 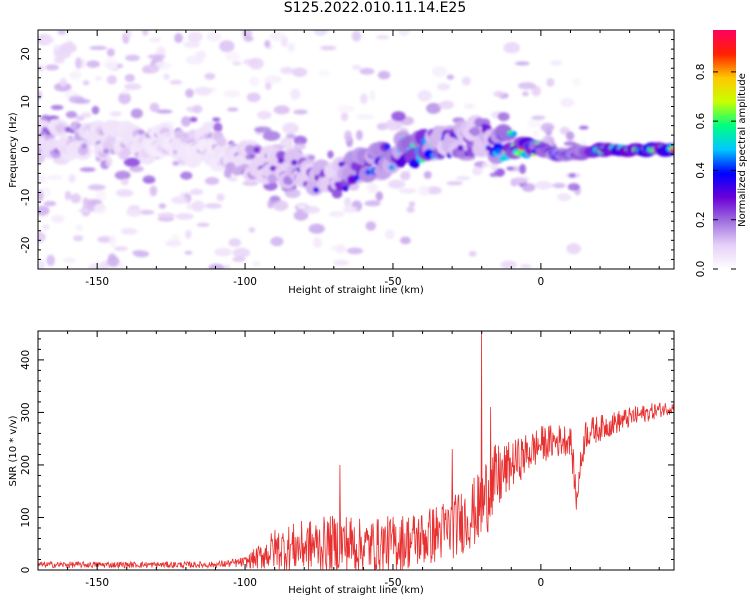 What do you see at coordinates (13, 150) in the screenshot?
I see `spectrogram-y-label: Frequency (Hz)` at bounding box center [13, 150].